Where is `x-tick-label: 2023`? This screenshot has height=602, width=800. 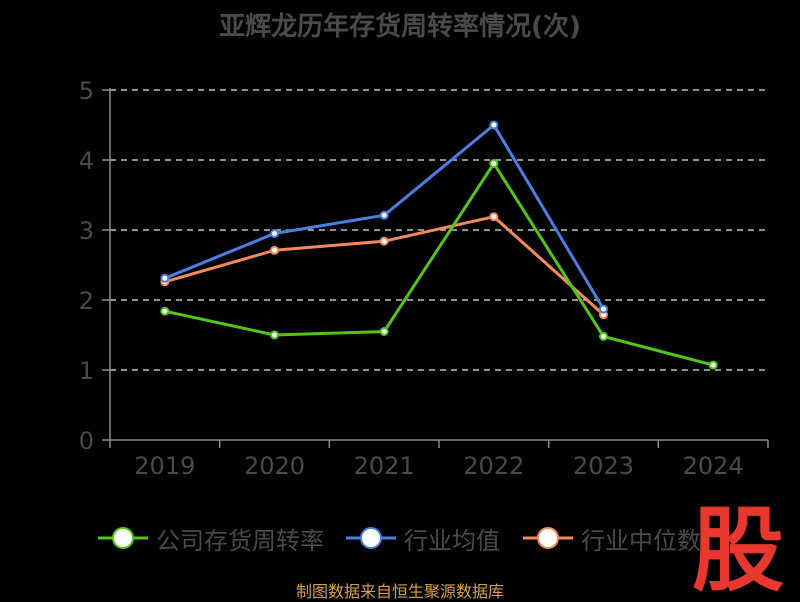
x-tick-label: 2023 is located at coordinates (603, 466).